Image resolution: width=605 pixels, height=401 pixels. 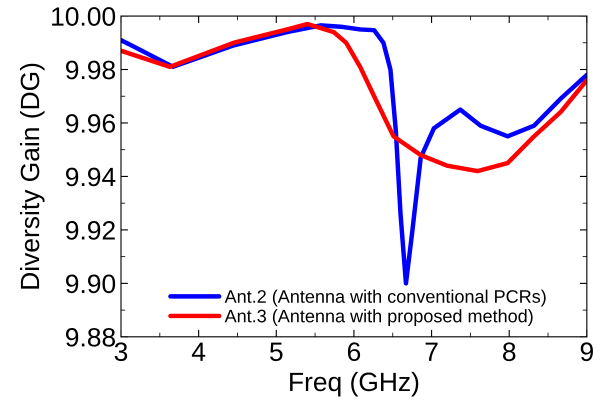 I want to click on y-tick-label: 9.88, so click(x=90, y=337).